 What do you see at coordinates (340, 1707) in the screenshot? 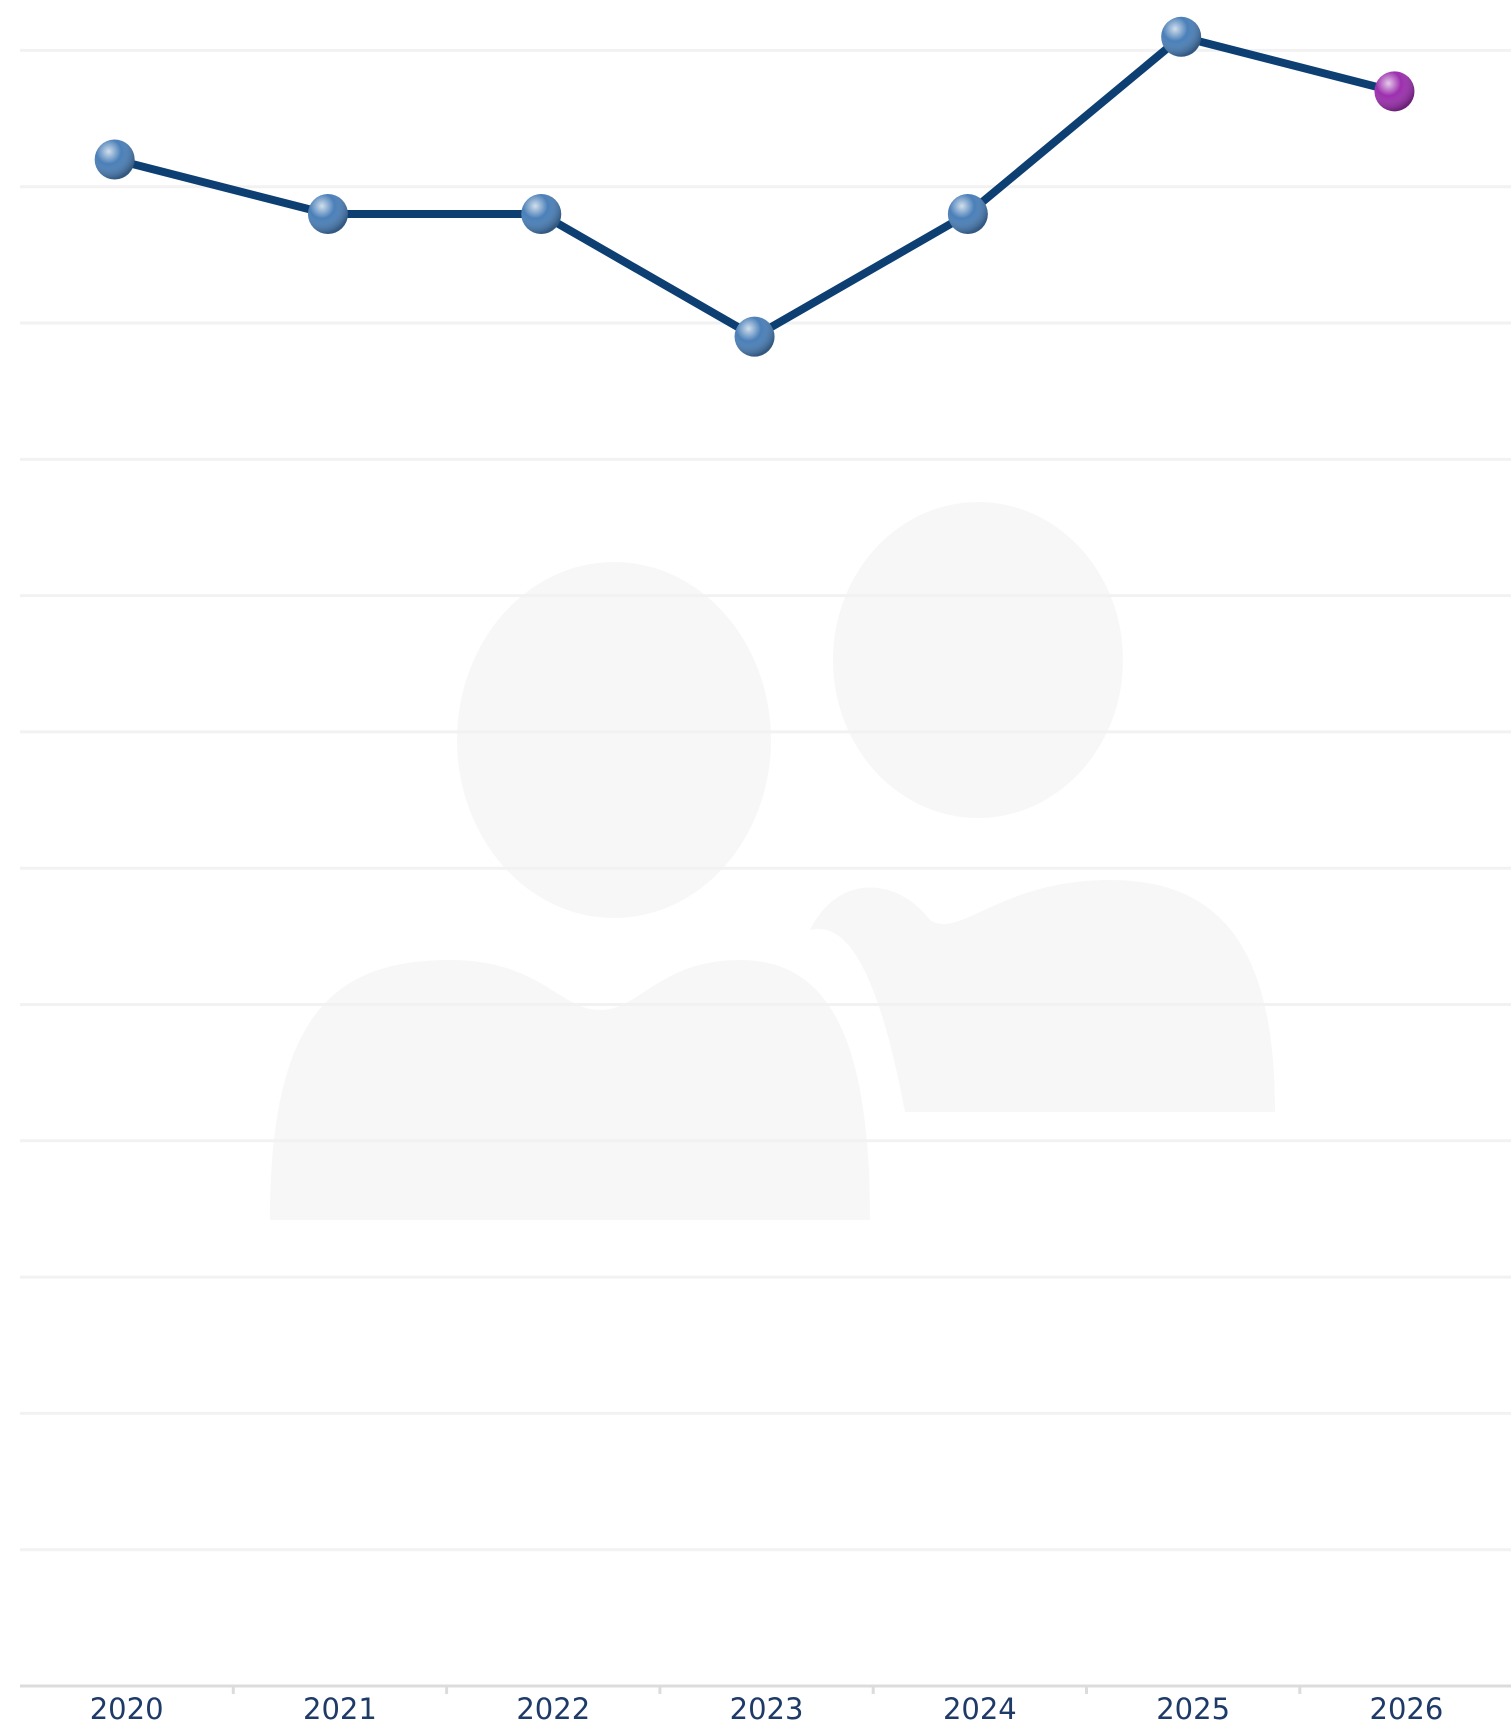
I see `x-tick-label: 2021` at bounding box center [340, 1707].